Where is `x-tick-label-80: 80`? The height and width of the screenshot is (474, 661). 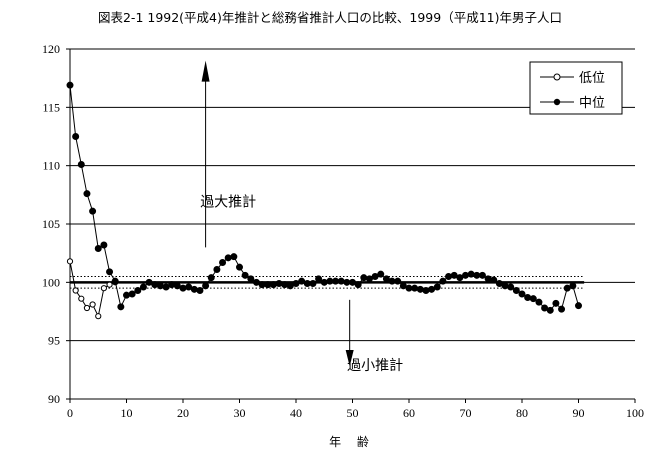
x-tick-label-80: 80 is located at coordinates (522, 413).